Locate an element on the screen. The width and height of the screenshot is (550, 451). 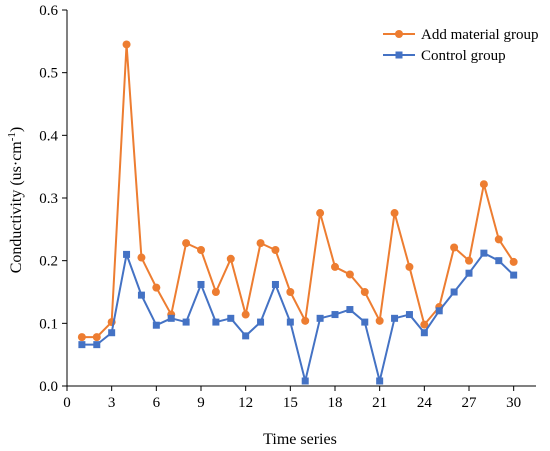
y-axis-ticks: 0.0 0.1 0.2 0.3 0.4 0.5 0.6 is located at coordinates (53, 199).